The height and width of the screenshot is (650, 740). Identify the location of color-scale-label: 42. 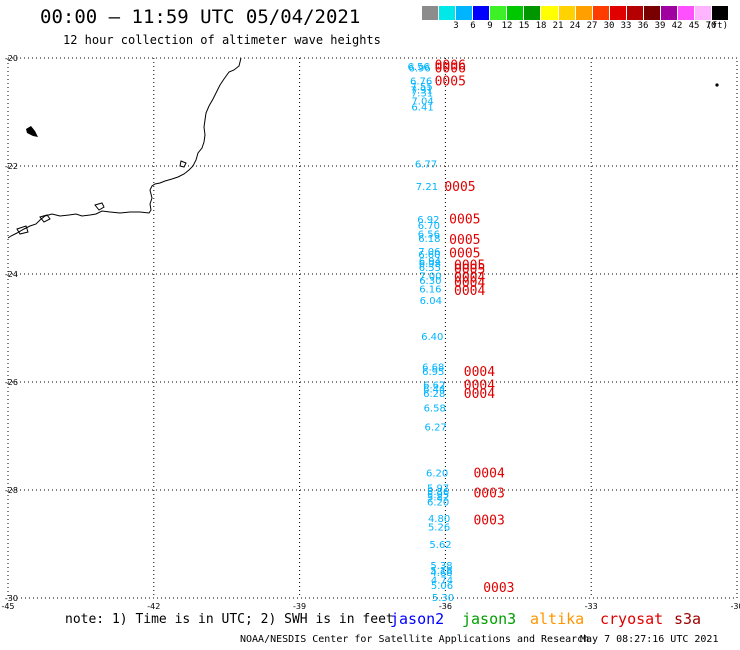
(677, 26).